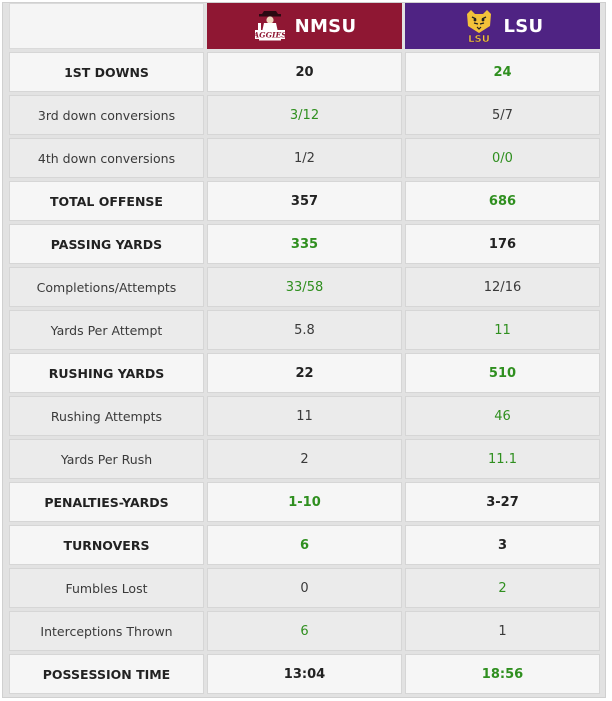 Image resolution: width=612 pixels, height=701 pixels. Describe the element at coordinates (502, 416) in the screenshot. I see `stat-value-lsu: 46` at that location.